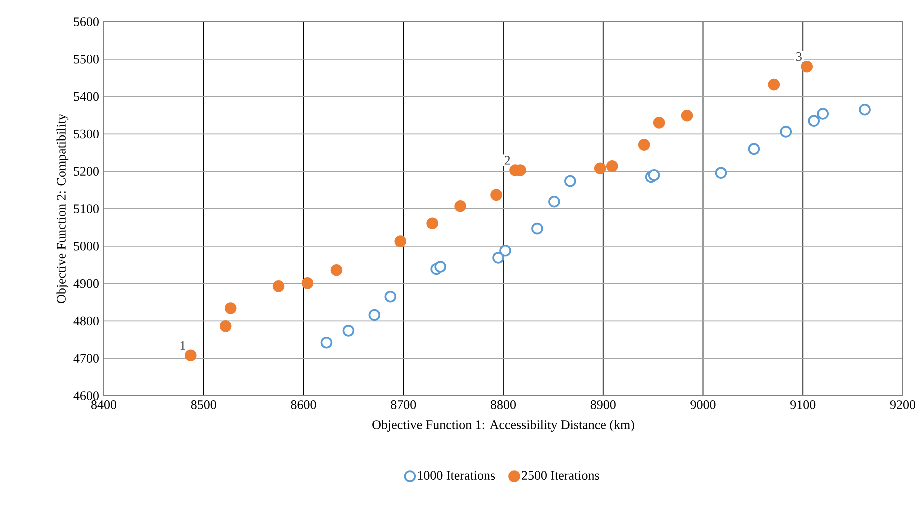 The width and height of the screenshot is (922, 509). Describe the element at coordinates (561, 475) in the screenshot. I see `legend-label: 2500 Iterations` at that location.